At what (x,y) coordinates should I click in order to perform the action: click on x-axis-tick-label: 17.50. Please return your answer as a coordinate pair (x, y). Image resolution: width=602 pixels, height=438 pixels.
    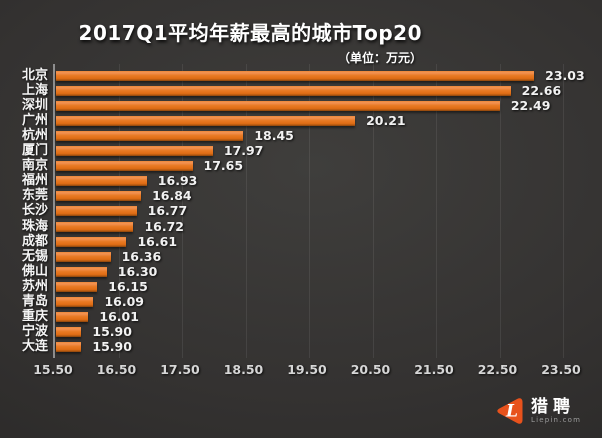
    Looking at the image, I should click on (180, 369).